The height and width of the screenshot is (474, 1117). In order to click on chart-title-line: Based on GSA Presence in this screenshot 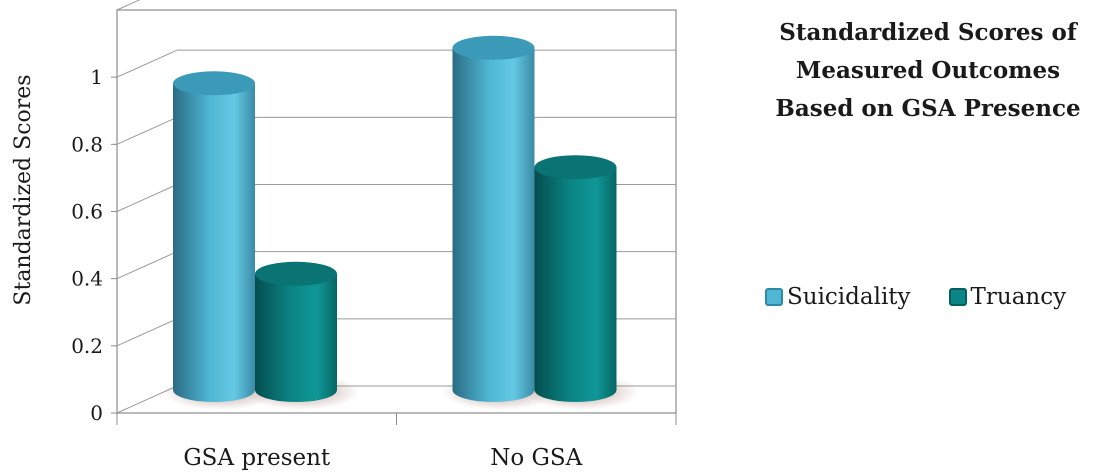, I will do `click(928, 108)`.